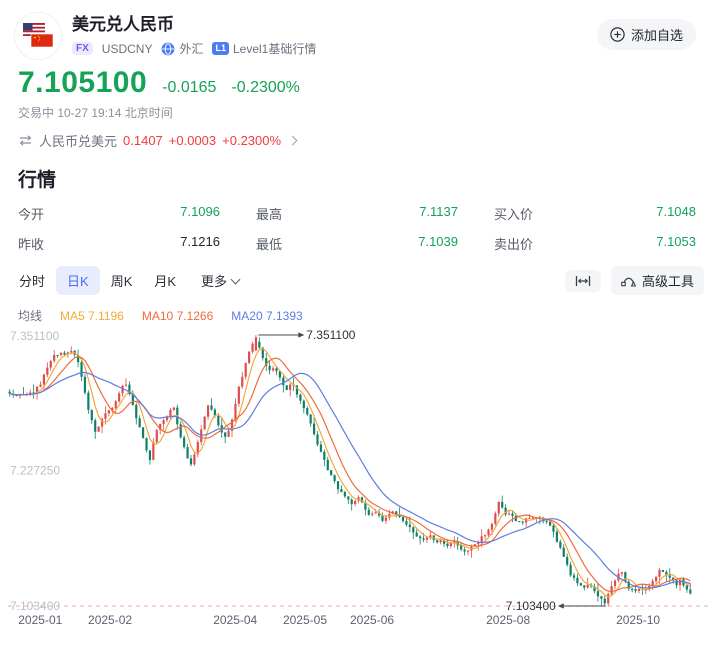 The image size is (714, 649). I want to click on inverse-pair-label: 人民币兑美元, so click(78, 141).